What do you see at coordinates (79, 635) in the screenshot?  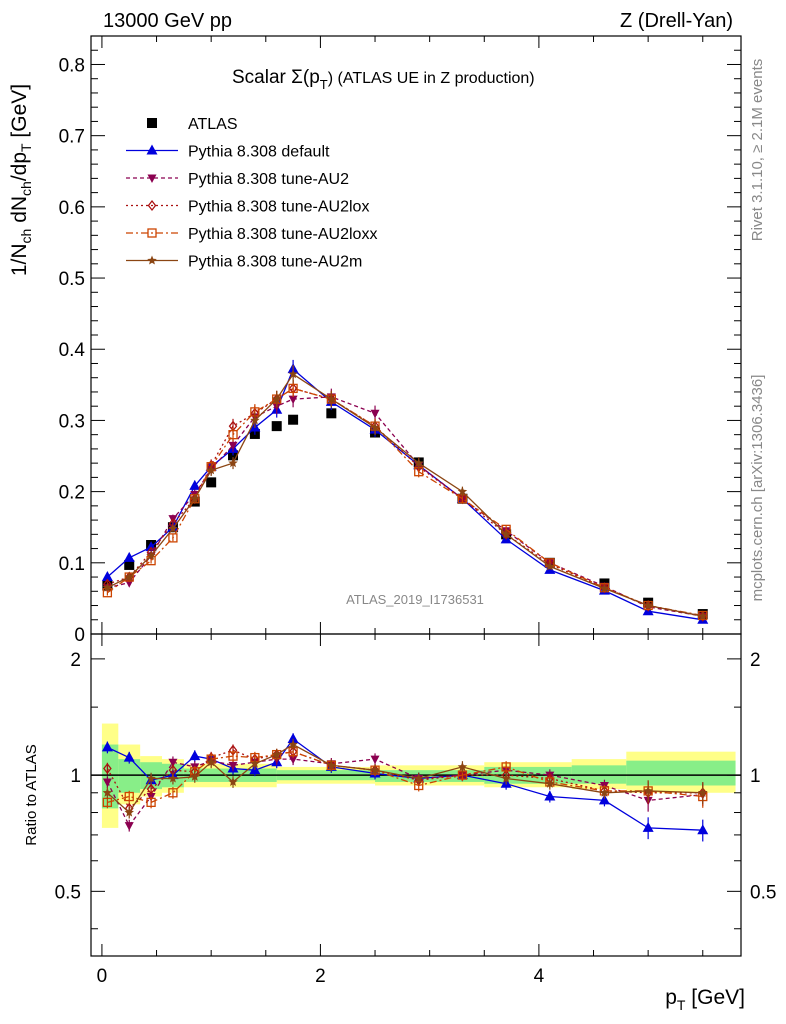 I see `main-y-tick-label-0: 0` at bounding box center [79, 635].